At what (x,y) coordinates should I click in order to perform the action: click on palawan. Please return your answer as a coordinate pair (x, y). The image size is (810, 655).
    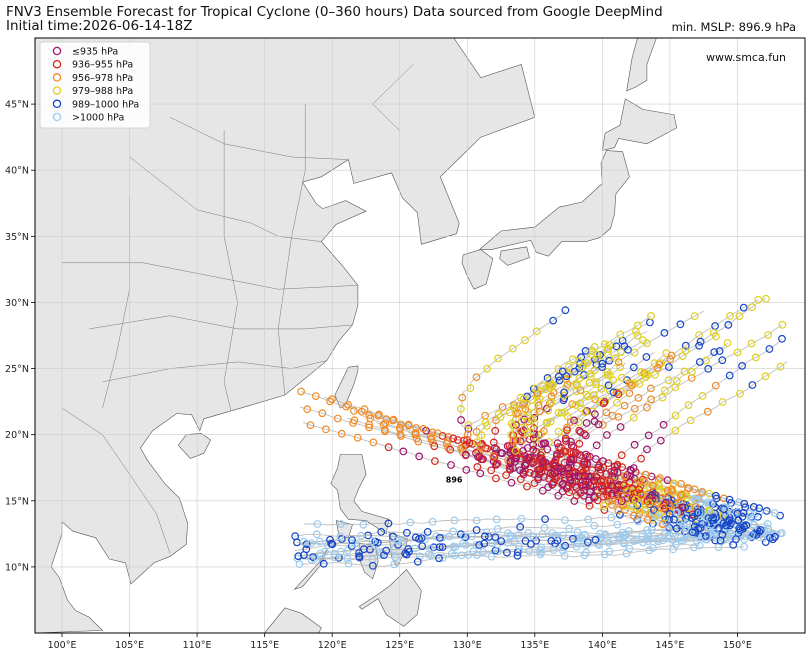
    Looking at the image, I should click on (310, 570).